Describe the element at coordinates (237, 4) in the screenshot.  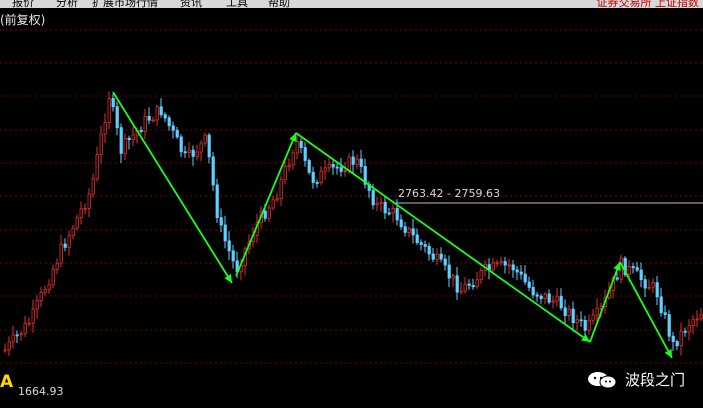
I see `menu-item-tools: 工具` at that location.